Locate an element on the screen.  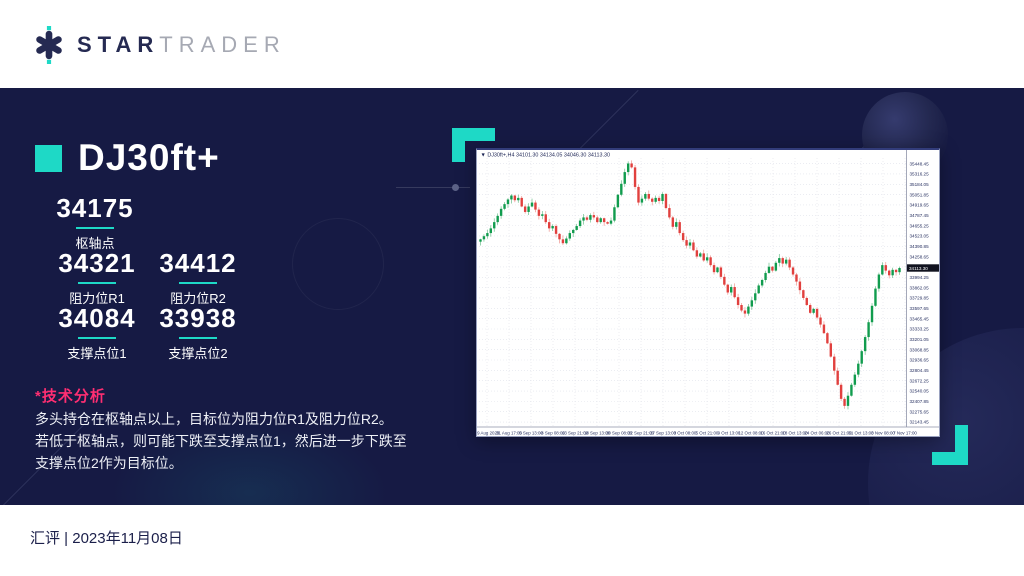
svg-text: 12 Oct 08:00 is located at coordinates (751, 433).